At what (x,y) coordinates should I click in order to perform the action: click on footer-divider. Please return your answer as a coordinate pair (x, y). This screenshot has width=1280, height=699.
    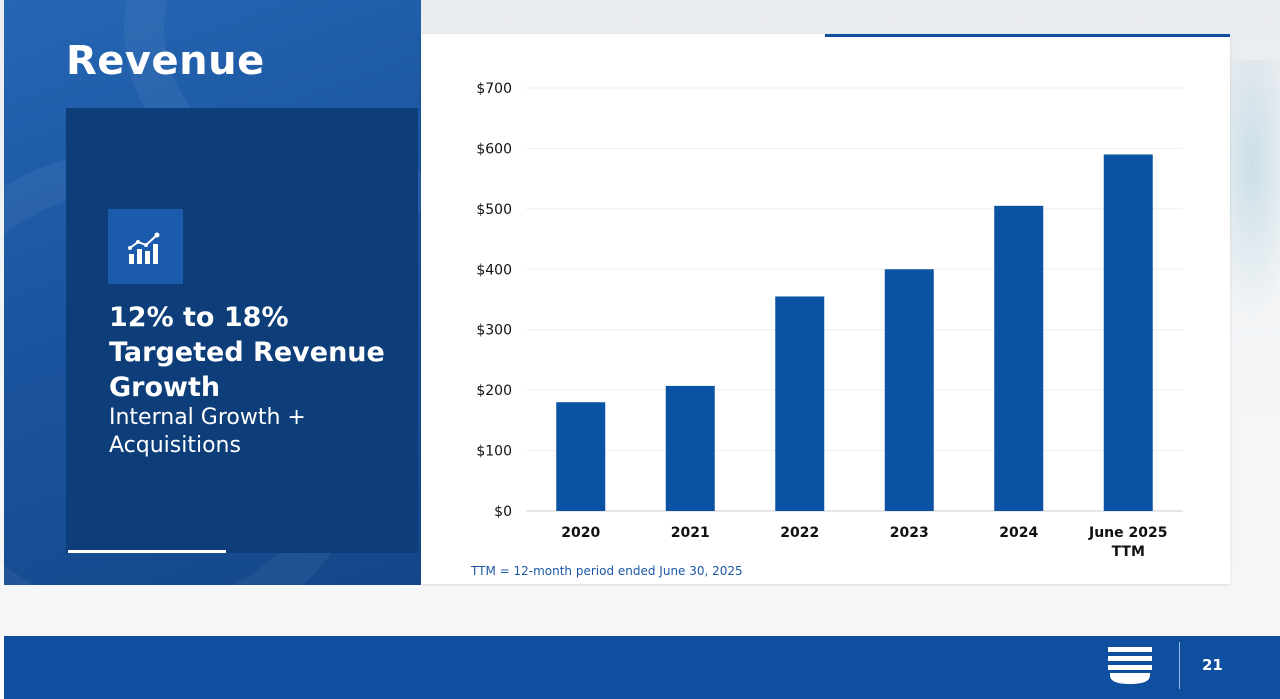
    Looking at the image, I should click on (1179, 665).